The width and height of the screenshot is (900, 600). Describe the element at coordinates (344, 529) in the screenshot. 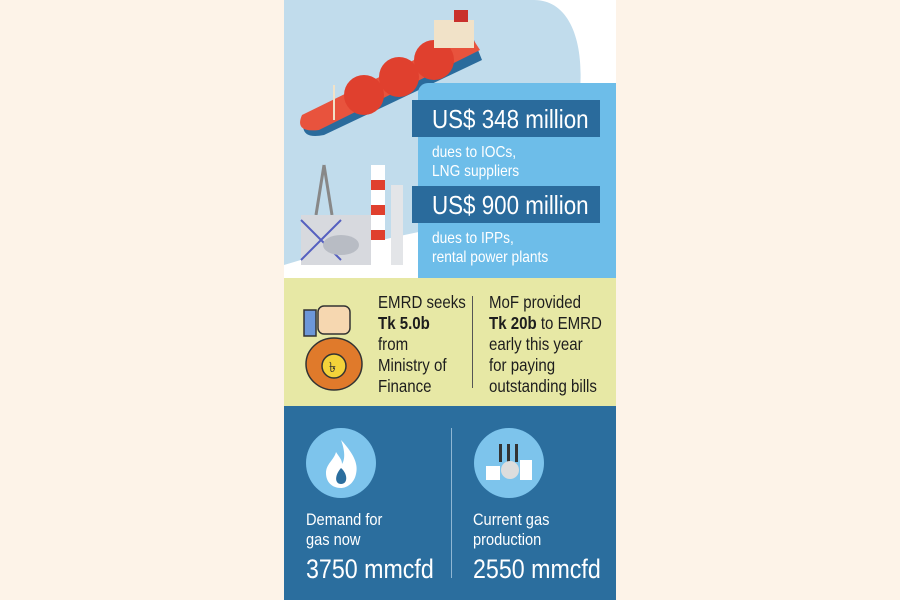

I see `gas-demand-label: Demand for gas now` at that location.